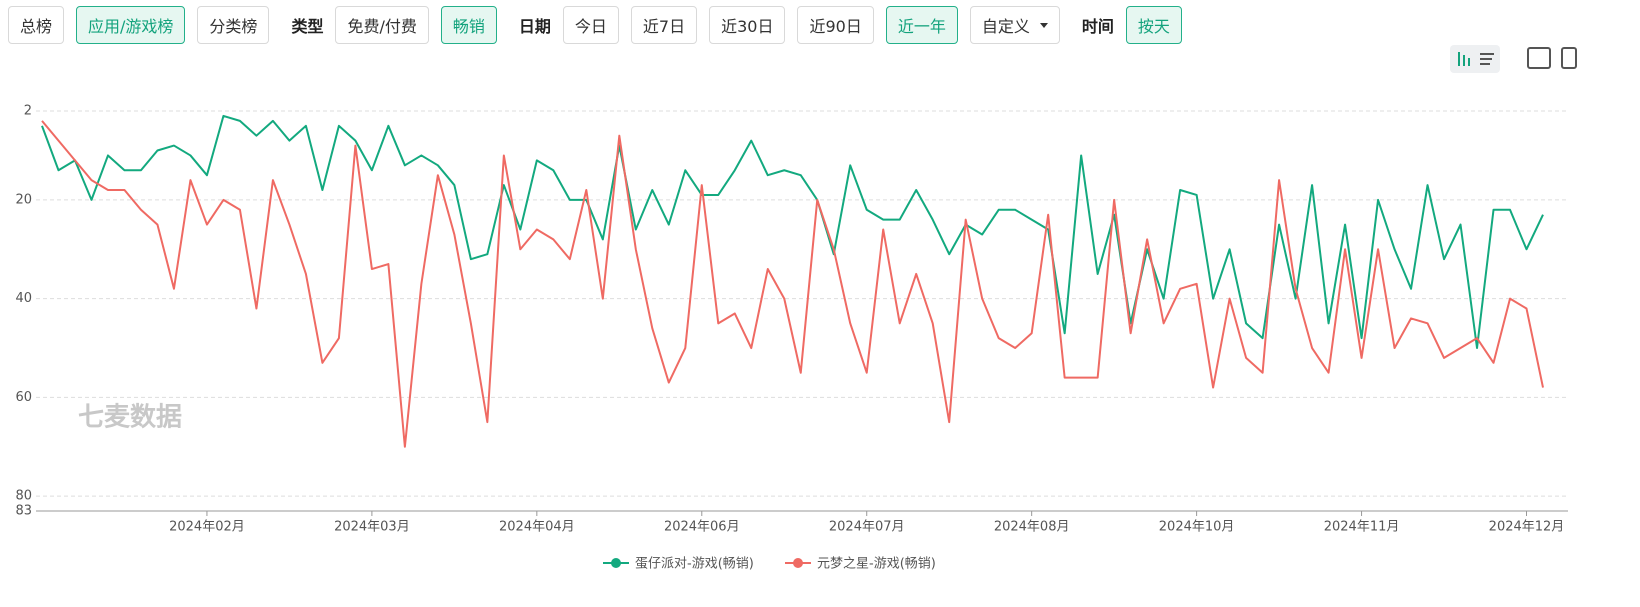 The height and width of the screenshot is (607, 1640). What do you see at coordinates (1097, 26) in the screenshot?
I see `filter-label: 时间` at bounding box center [1097, 26].